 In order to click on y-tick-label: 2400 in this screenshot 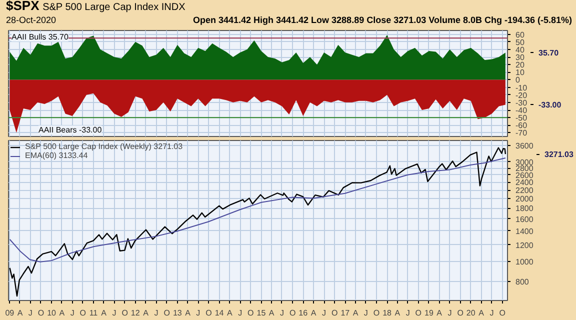, I will do `click(525, 183)`.